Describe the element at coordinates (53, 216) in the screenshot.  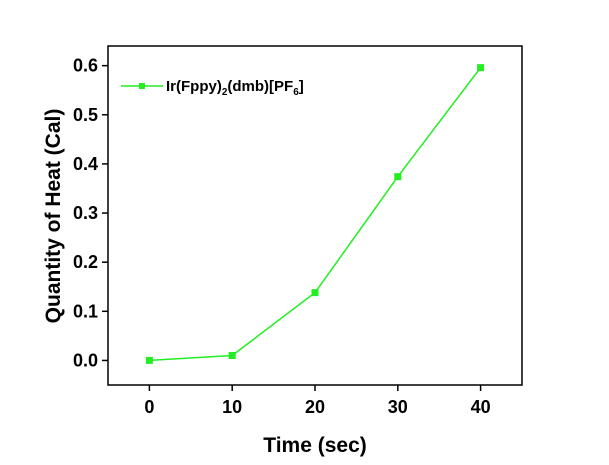
I see `y-axis-title: Quantity of Heat (Cal)` at that location.